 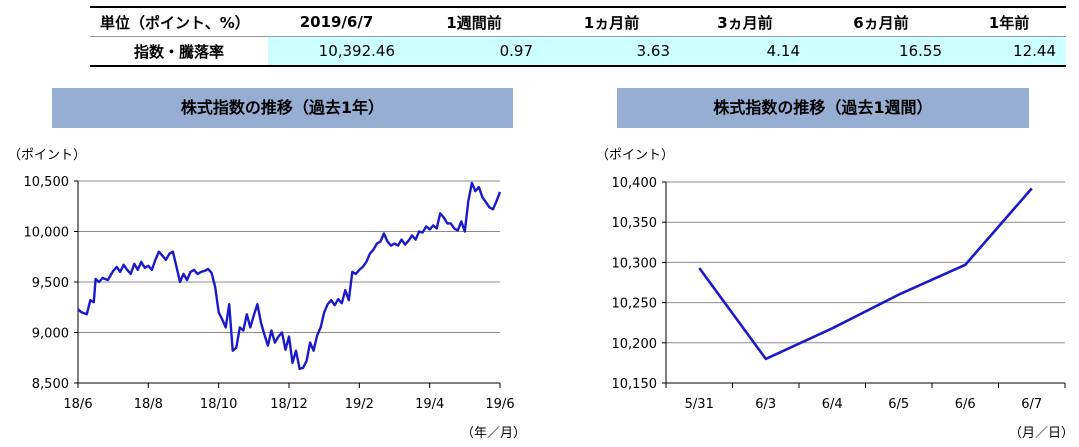 What do you see at coordinates (635, 304) in the screenshot?
I see `chart2-ytick-label: 10,250` at bounding box center [635, 304].